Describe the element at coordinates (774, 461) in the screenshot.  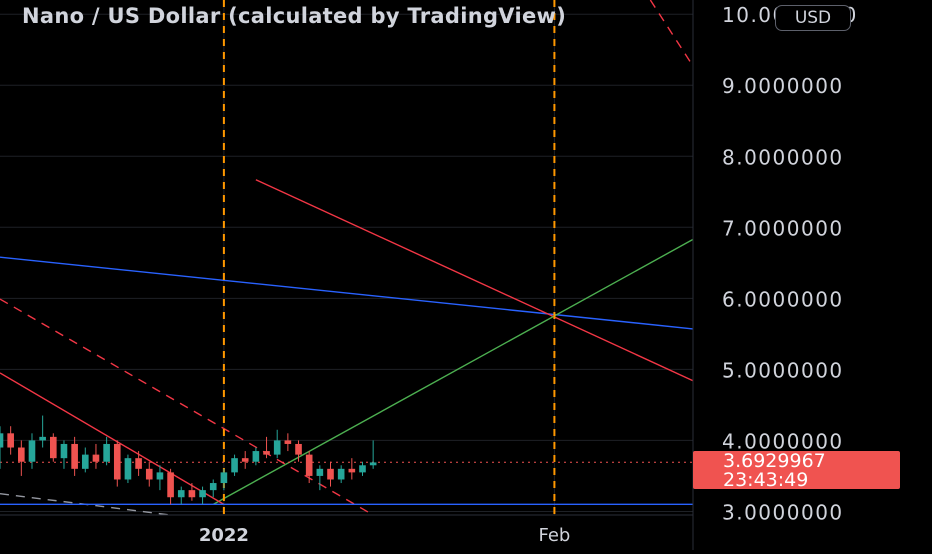
I see `last-price-value: 3.6929967` at that location.